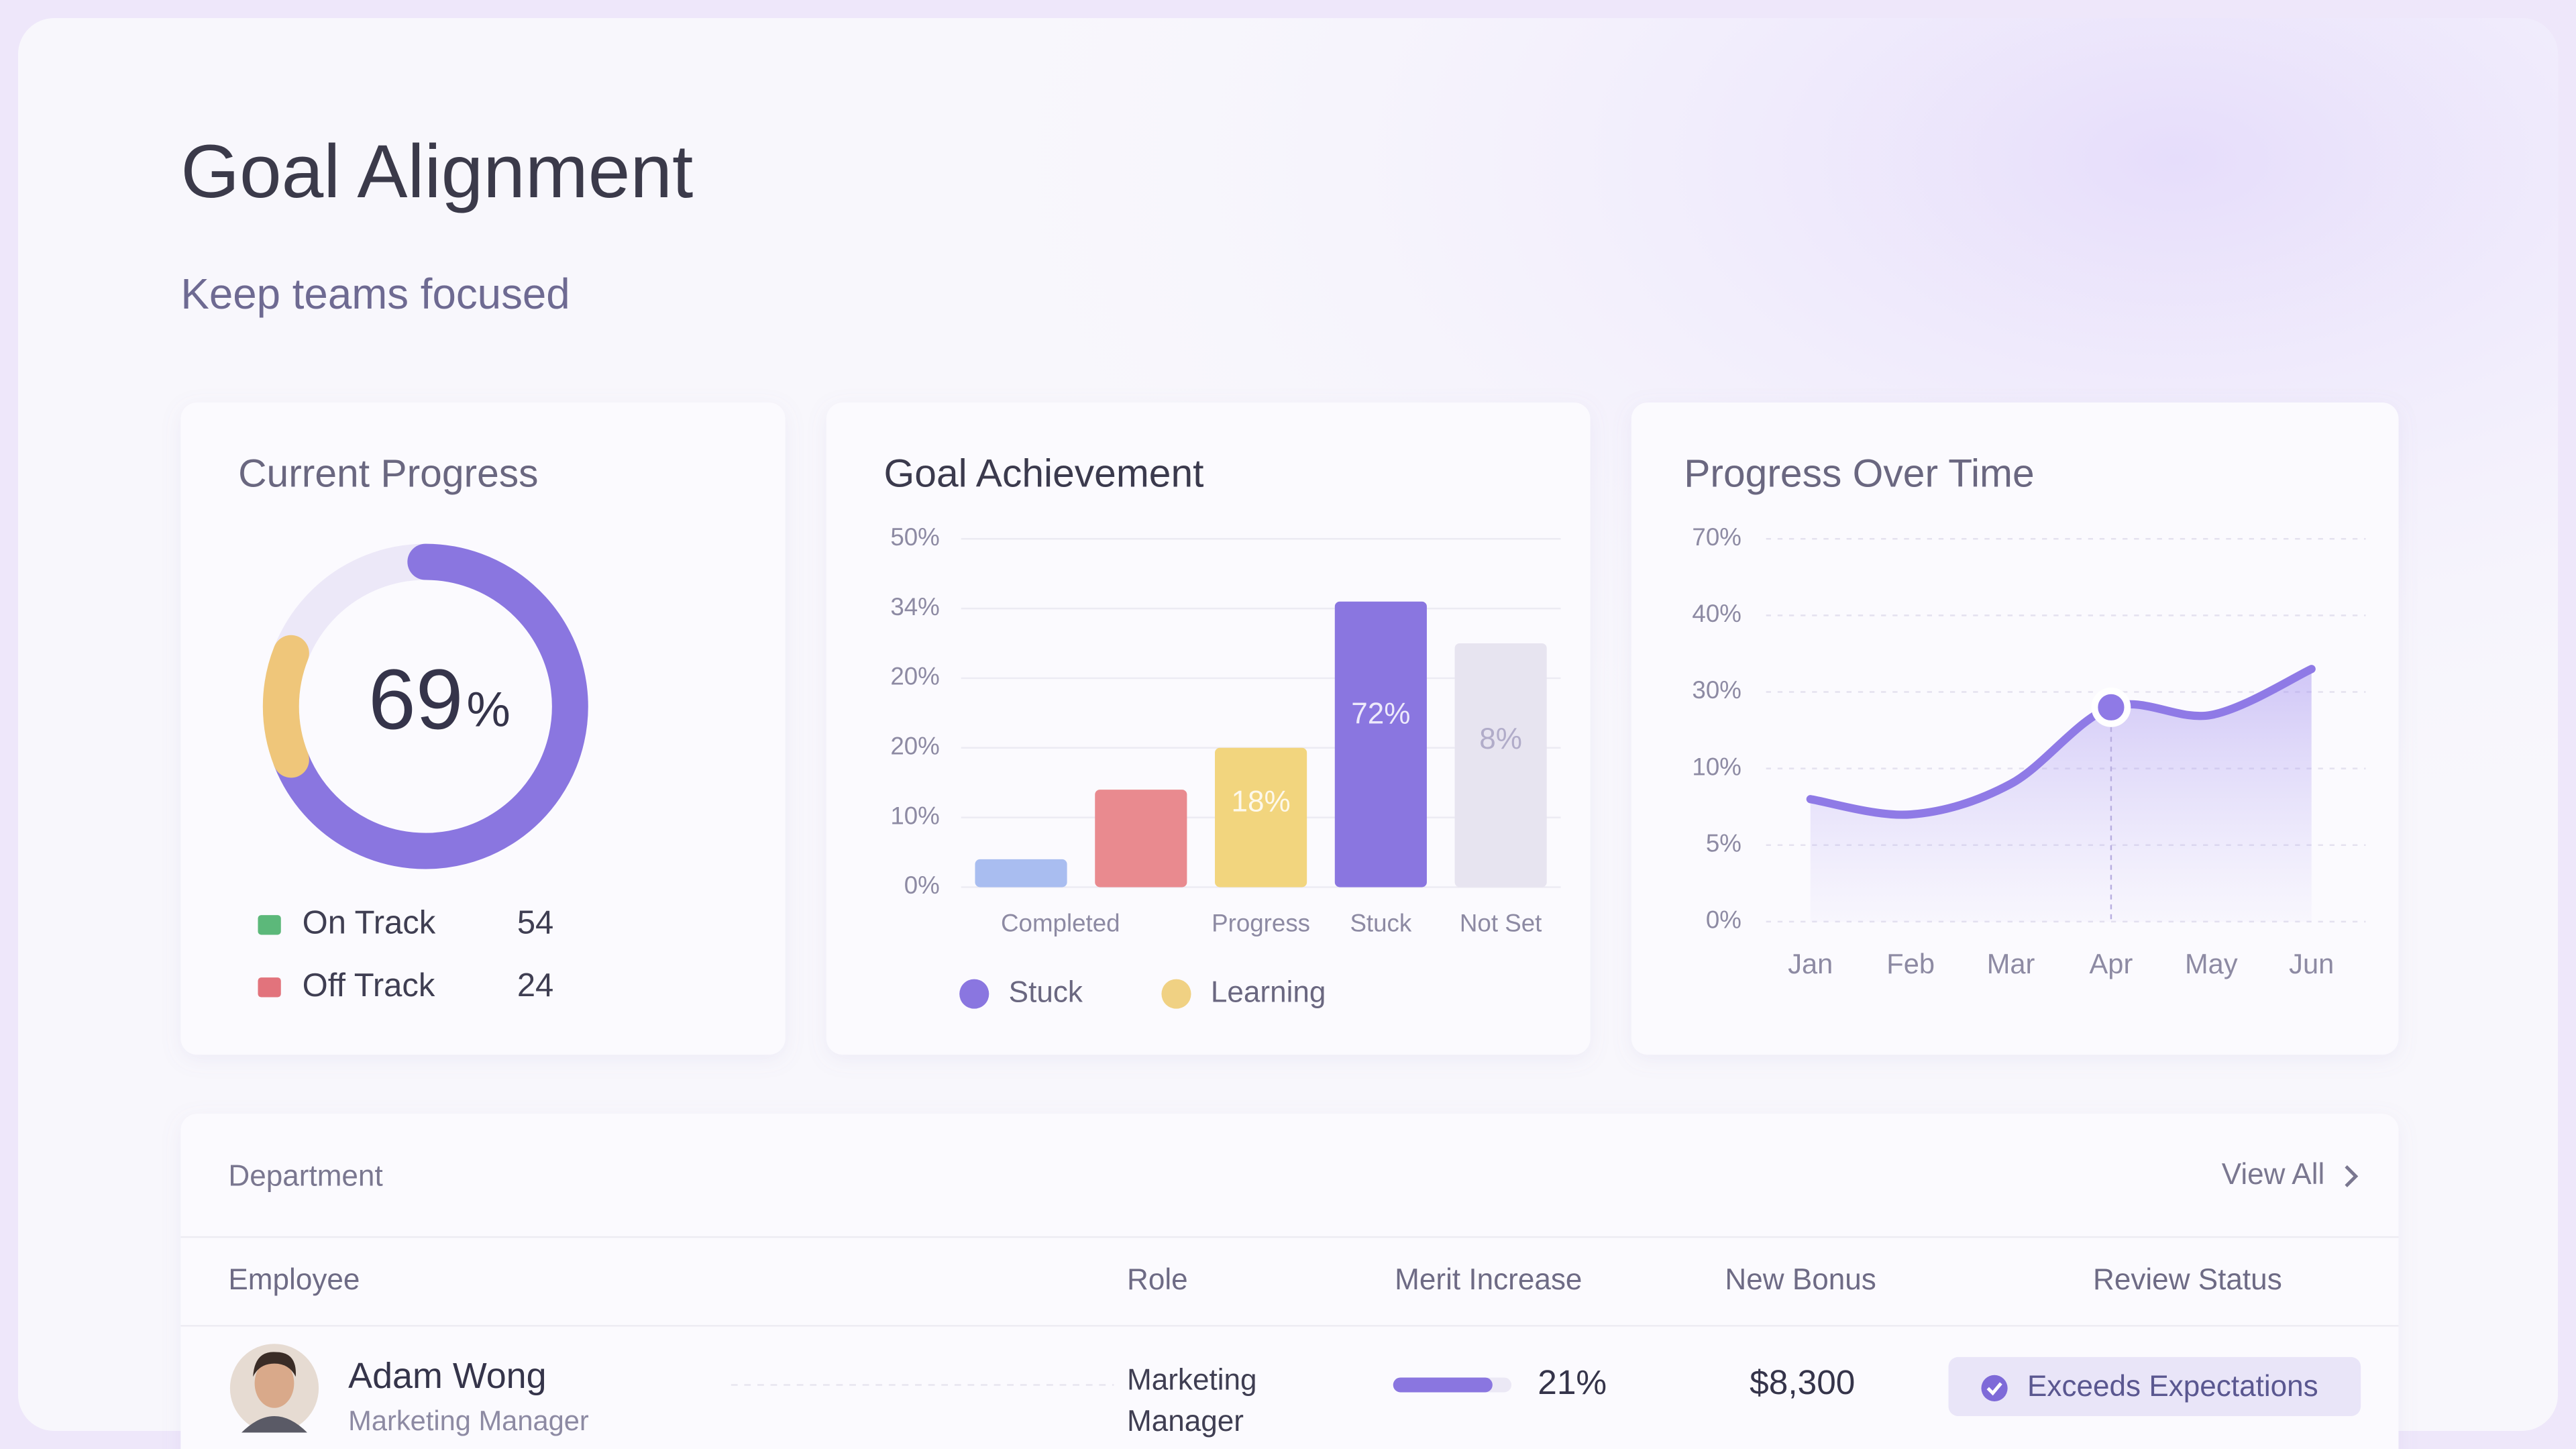 This screenshot has height=1449, width=2576. I want to click on x-tick-label: Mar, so click(2011, 963).